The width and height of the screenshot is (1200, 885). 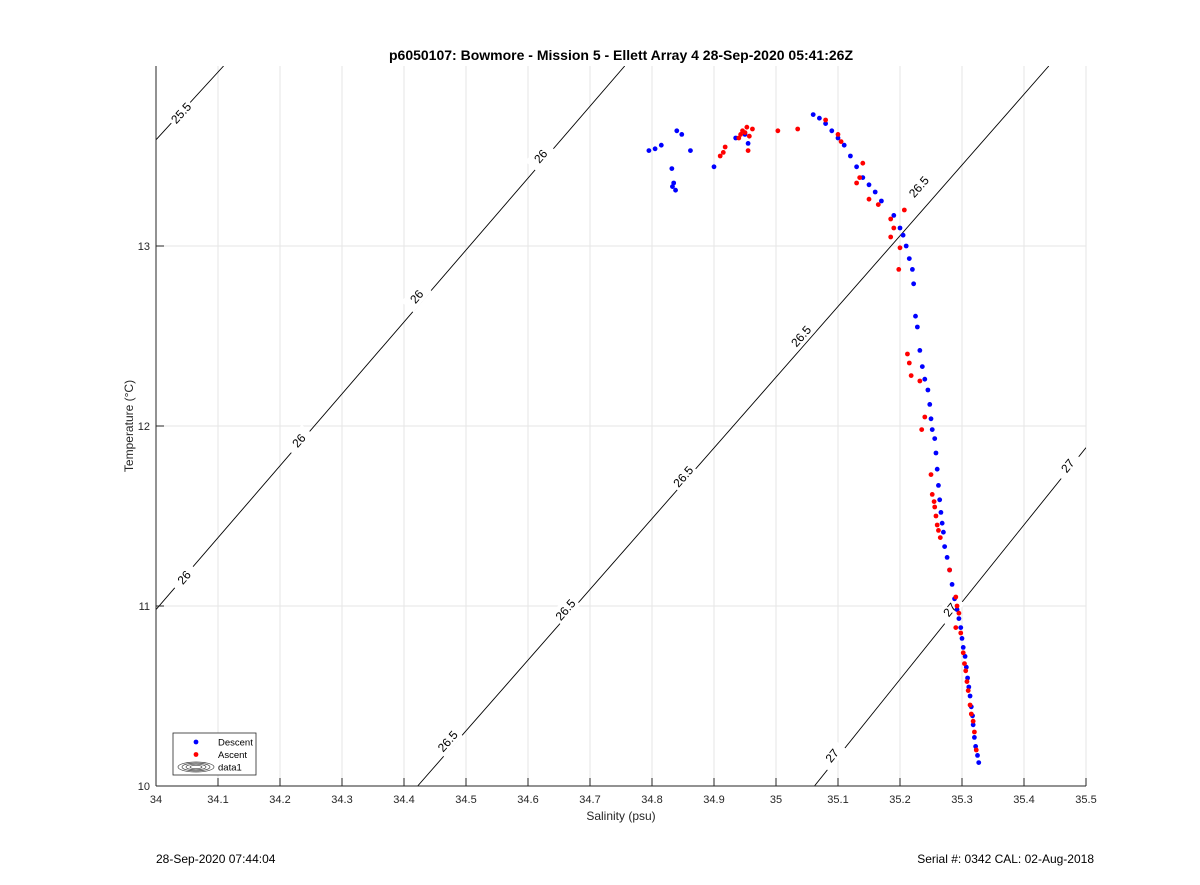 What do you see at coordinates (144, 427) in the screenshot?
I see `y-tick-label: 12` at bounding box center [144, 427].